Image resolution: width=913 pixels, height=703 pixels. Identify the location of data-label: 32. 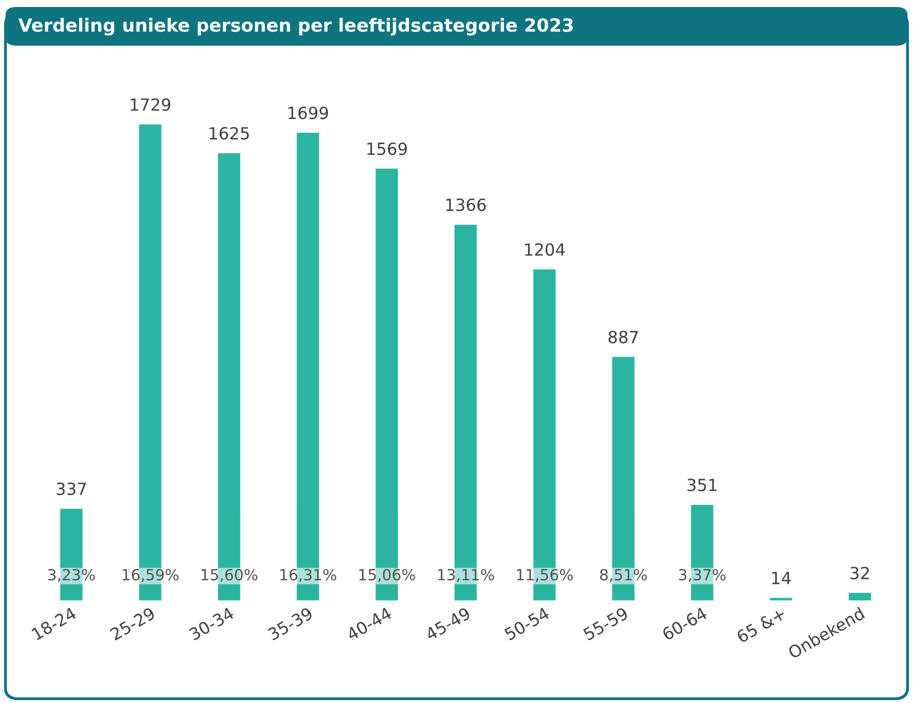
(859, 573).